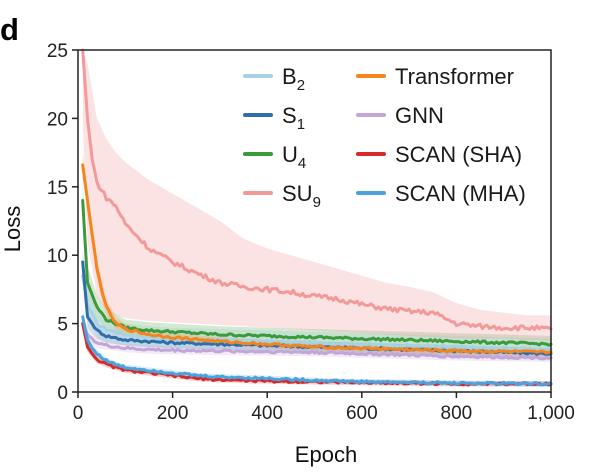 The image size is (594, 472). What do you see at coordinates (173, 413) in the screenshot?
I see `x-tick-label: 200` at bounding box center [173, 413].